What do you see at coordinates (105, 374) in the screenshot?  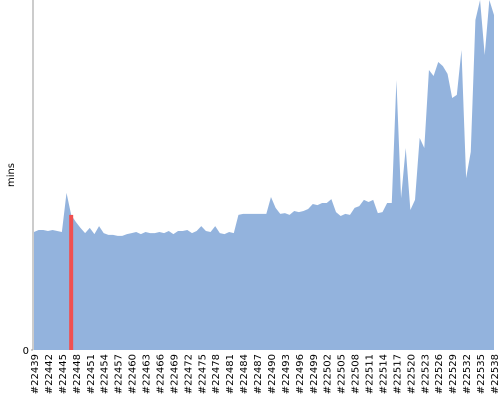 I see `x-tick-label: #22454` at bounding box center [105, 374].